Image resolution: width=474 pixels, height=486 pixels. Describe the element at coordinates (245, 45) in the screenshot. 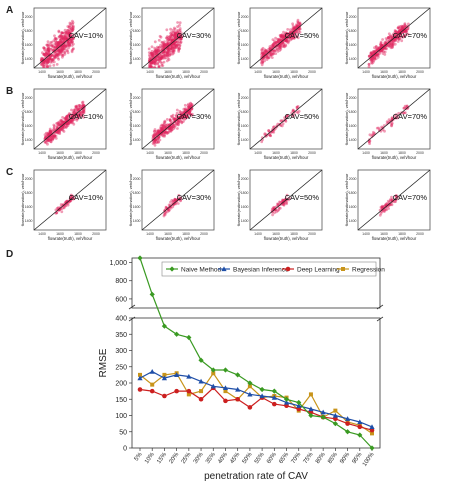

I see `y-tick-label: 1600` at that location.